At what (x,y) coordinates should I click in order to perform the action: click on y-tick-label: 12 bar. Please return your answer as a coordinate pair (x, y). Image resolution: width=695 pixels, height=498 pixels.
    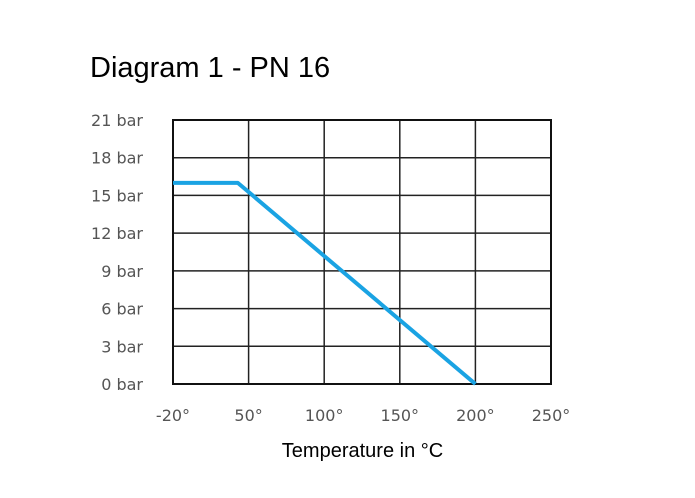
    Looking at the image, I should click on (117, 233).